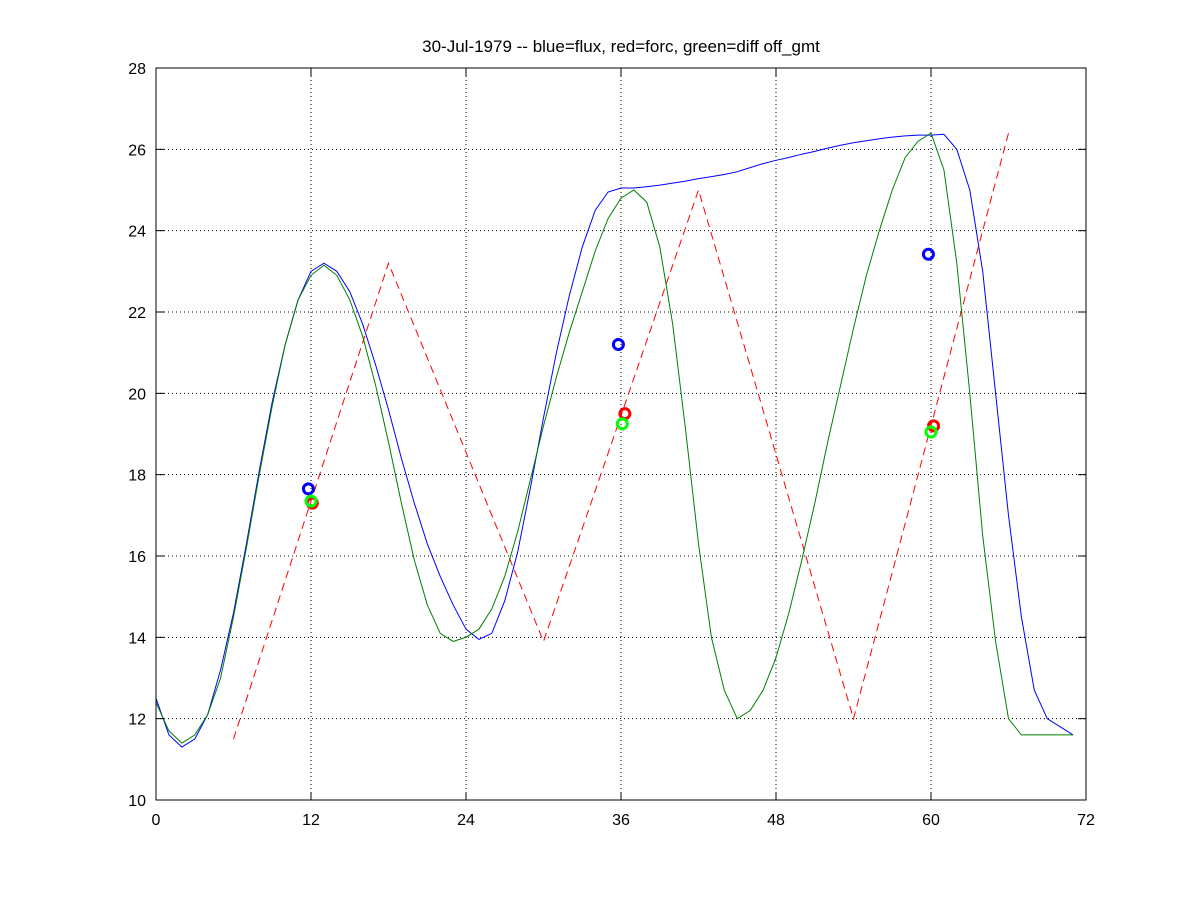 The image size is (1200, 900). What do you see at coordinates (137, 720) in the screenshot?
I see `y-tick-label: 12` at bounding box center [137, 720].